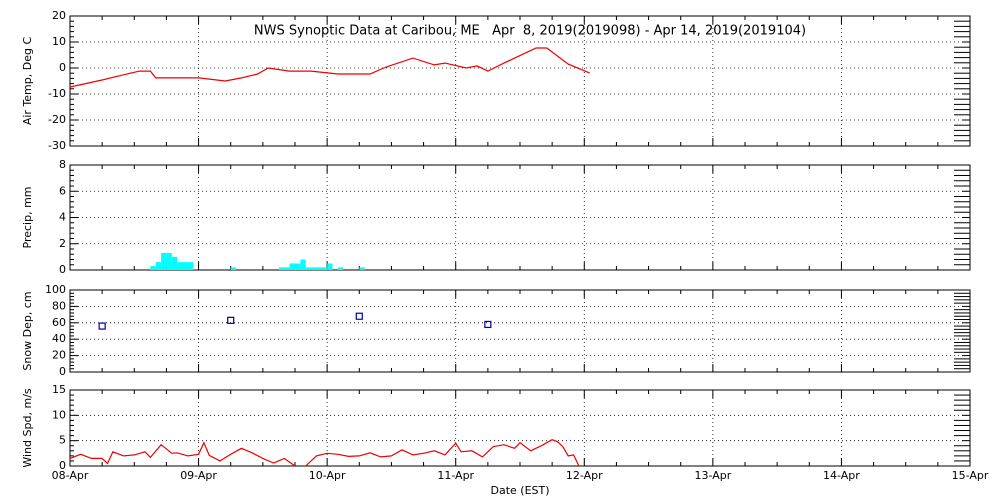 The width and height of the screenshot is (1000, 500). What do you see at coordinates (841, 475) in the screenshot?
I see `x-tick-label: 14-Apr` at bounding box center [841, 475].